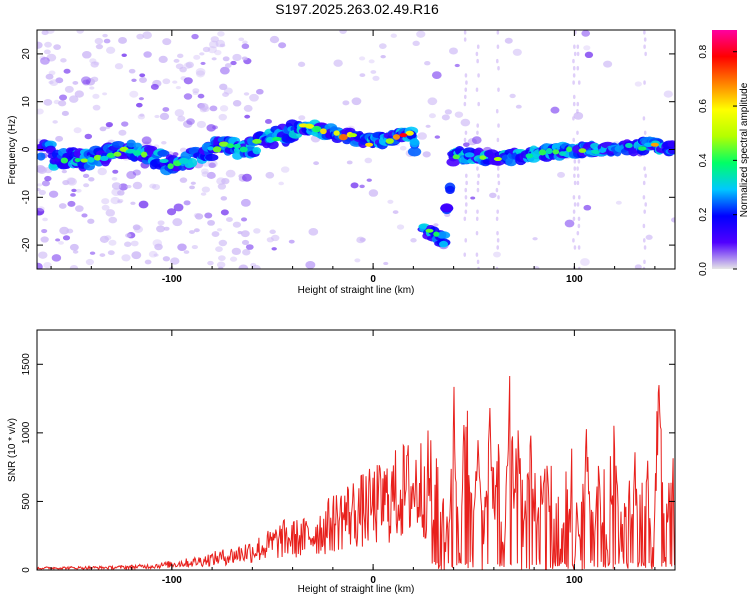 This screenshot has width=750, height=600. Describe the element at coordinates (703, 51) in the screenshot. I see `colorbar-tick-label: 0.8` at that location.